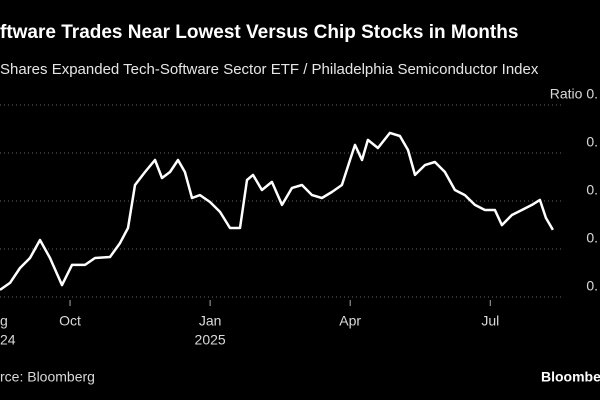 Image resolution: width=600 pixels, height=400 pixels. Describe the element at coordinates (70, 321) in the screenshot. I see `x-tick-label: Oct` at that location.